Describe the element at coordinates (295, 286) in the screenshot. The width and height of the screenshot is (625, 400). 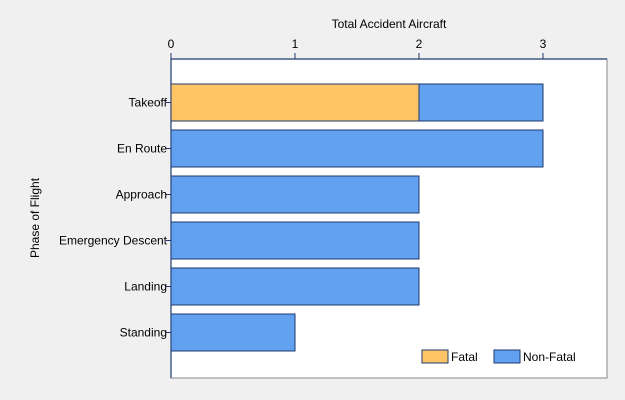
I see `bar-non-fatal-landing` at that location.